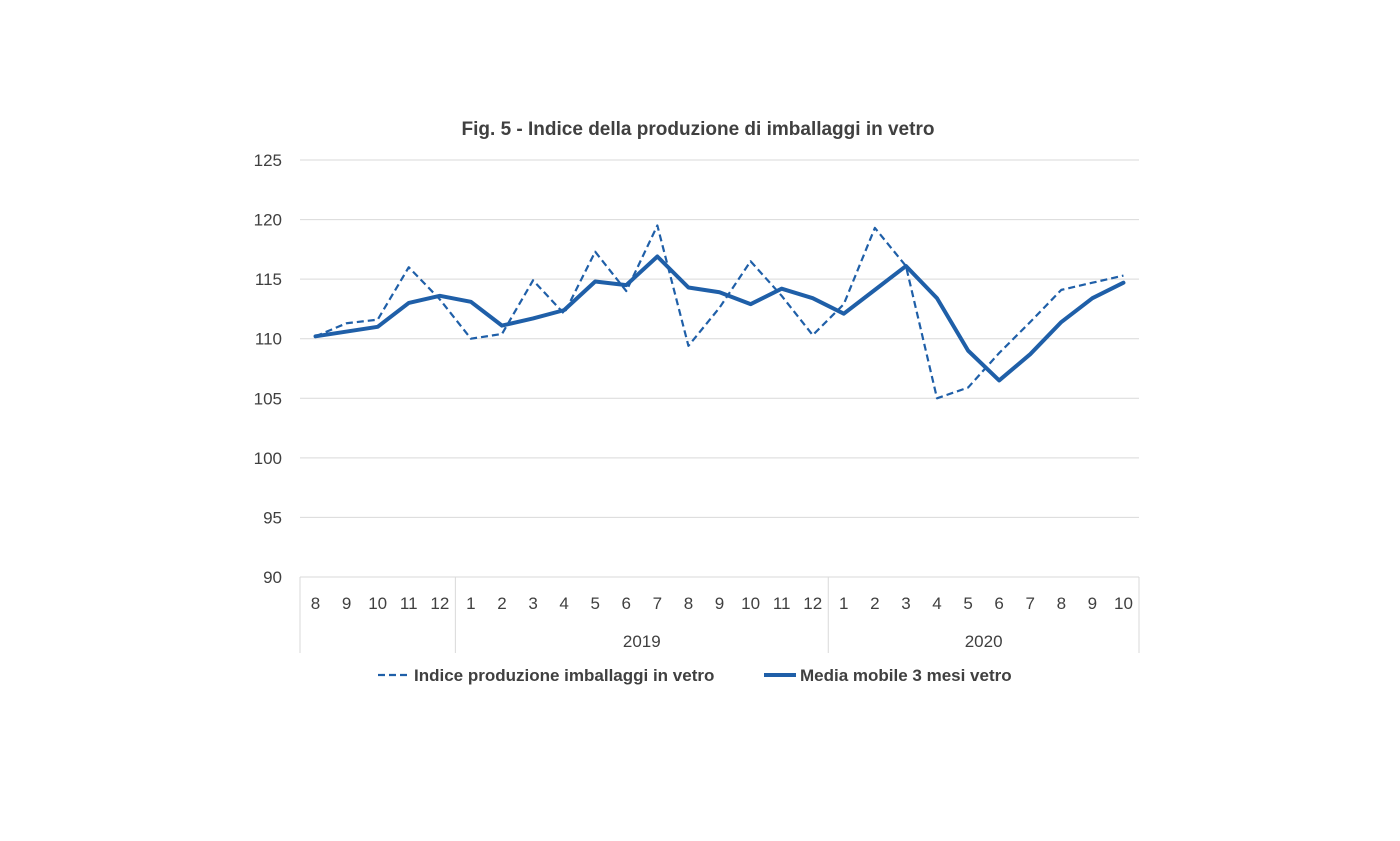 The width and height of the screenshot is (1400, 841). What do you see at coordinates (642, 641) in the screenshot?
I see `x-group-label: 2019` at bounding box center [642, 641].